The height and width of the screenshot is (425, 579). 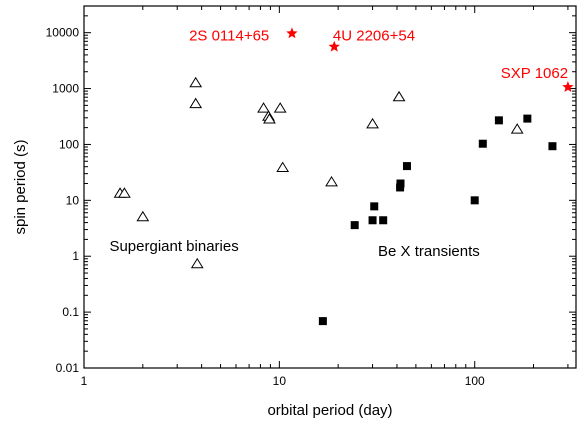 I want to click on annotation-label: SXP 1062, so click(x=534, y=73).